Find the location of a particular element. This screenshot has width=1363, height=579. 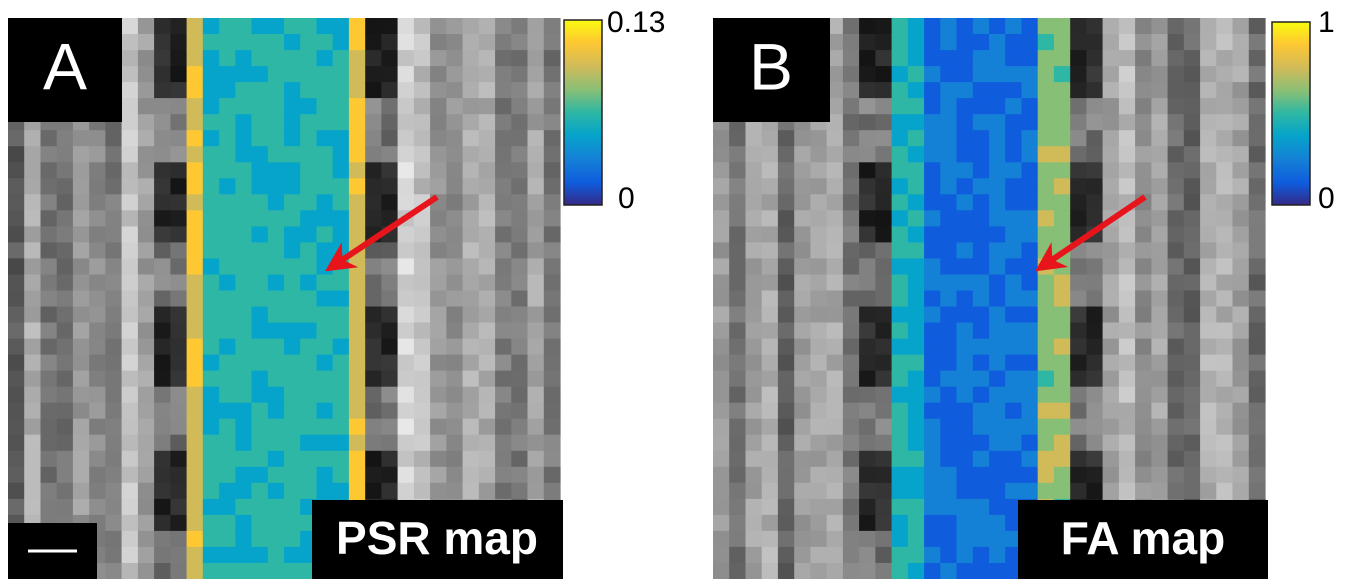

panel-label: B is located at coordinates (771, 66).